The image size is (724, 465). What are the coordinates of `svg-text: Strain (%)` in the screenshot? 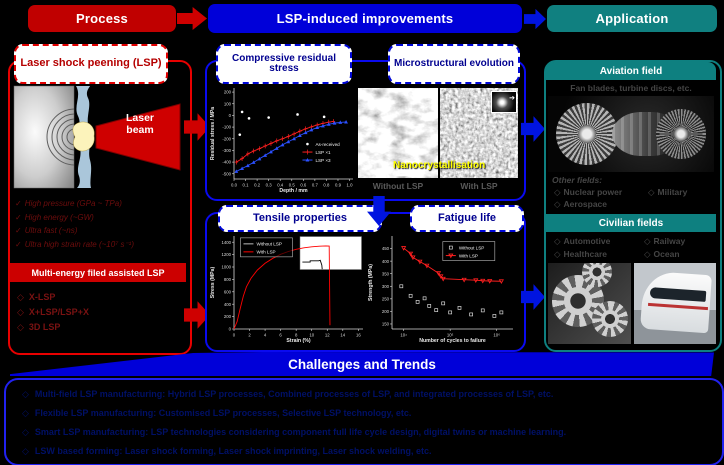 It's located at (298, 341).